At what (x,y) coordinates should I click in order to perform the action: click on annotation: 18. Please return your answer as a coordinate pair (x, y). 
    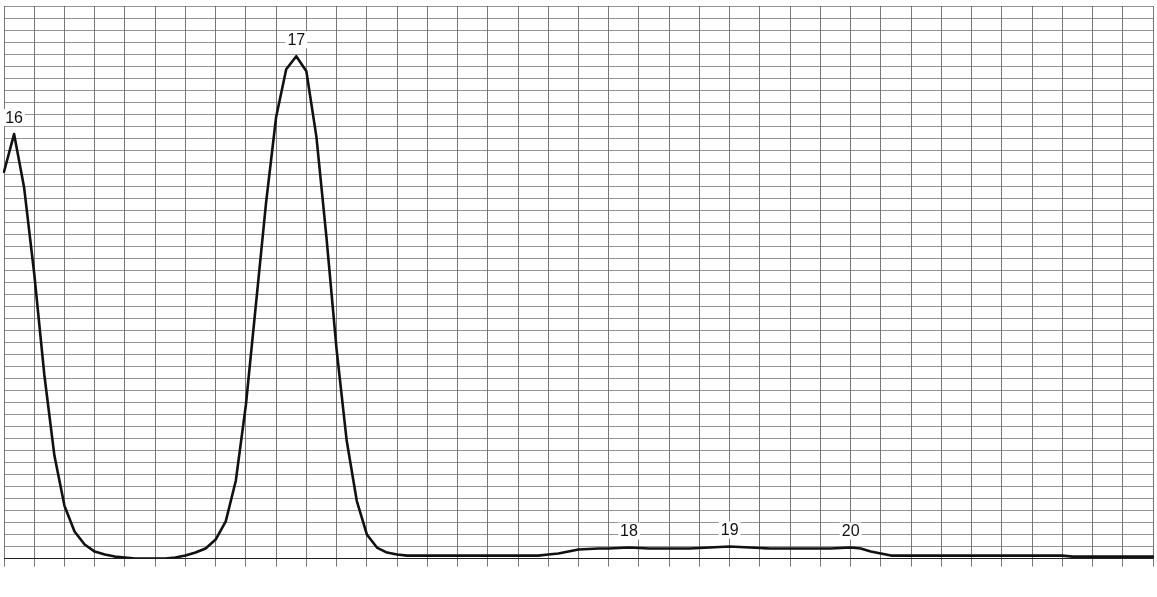
    Looking at the image, I should click on (629, 530).